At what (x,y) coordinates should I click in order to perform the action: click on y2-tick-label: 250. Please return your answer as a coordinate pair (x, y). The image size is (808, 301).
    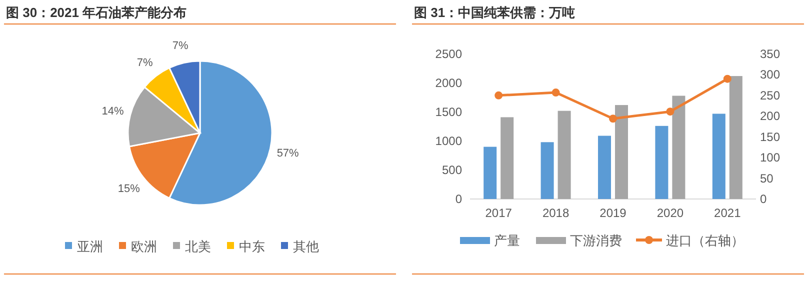
    Looking at the image, I should click on (770, 95).